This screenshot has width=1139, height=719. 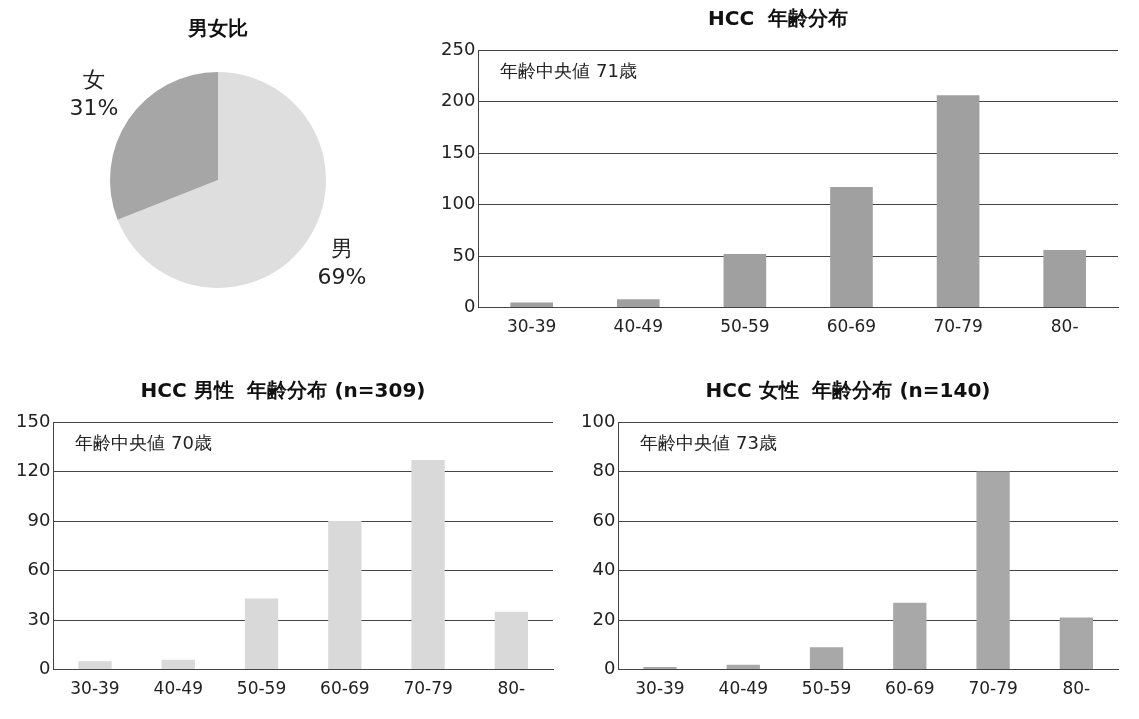 What do you see at coordinates (217, 28) in the screenshot?
I see `chart-title: 男女比` at bounding box center [217, 28].